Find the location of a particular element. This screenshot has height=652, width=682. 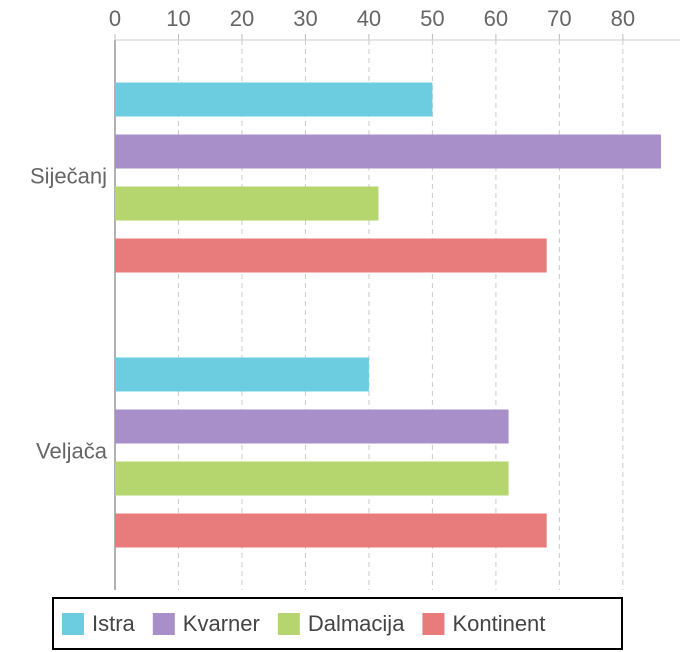

legend-label: Kontinent is located at coordinates (498, 623).